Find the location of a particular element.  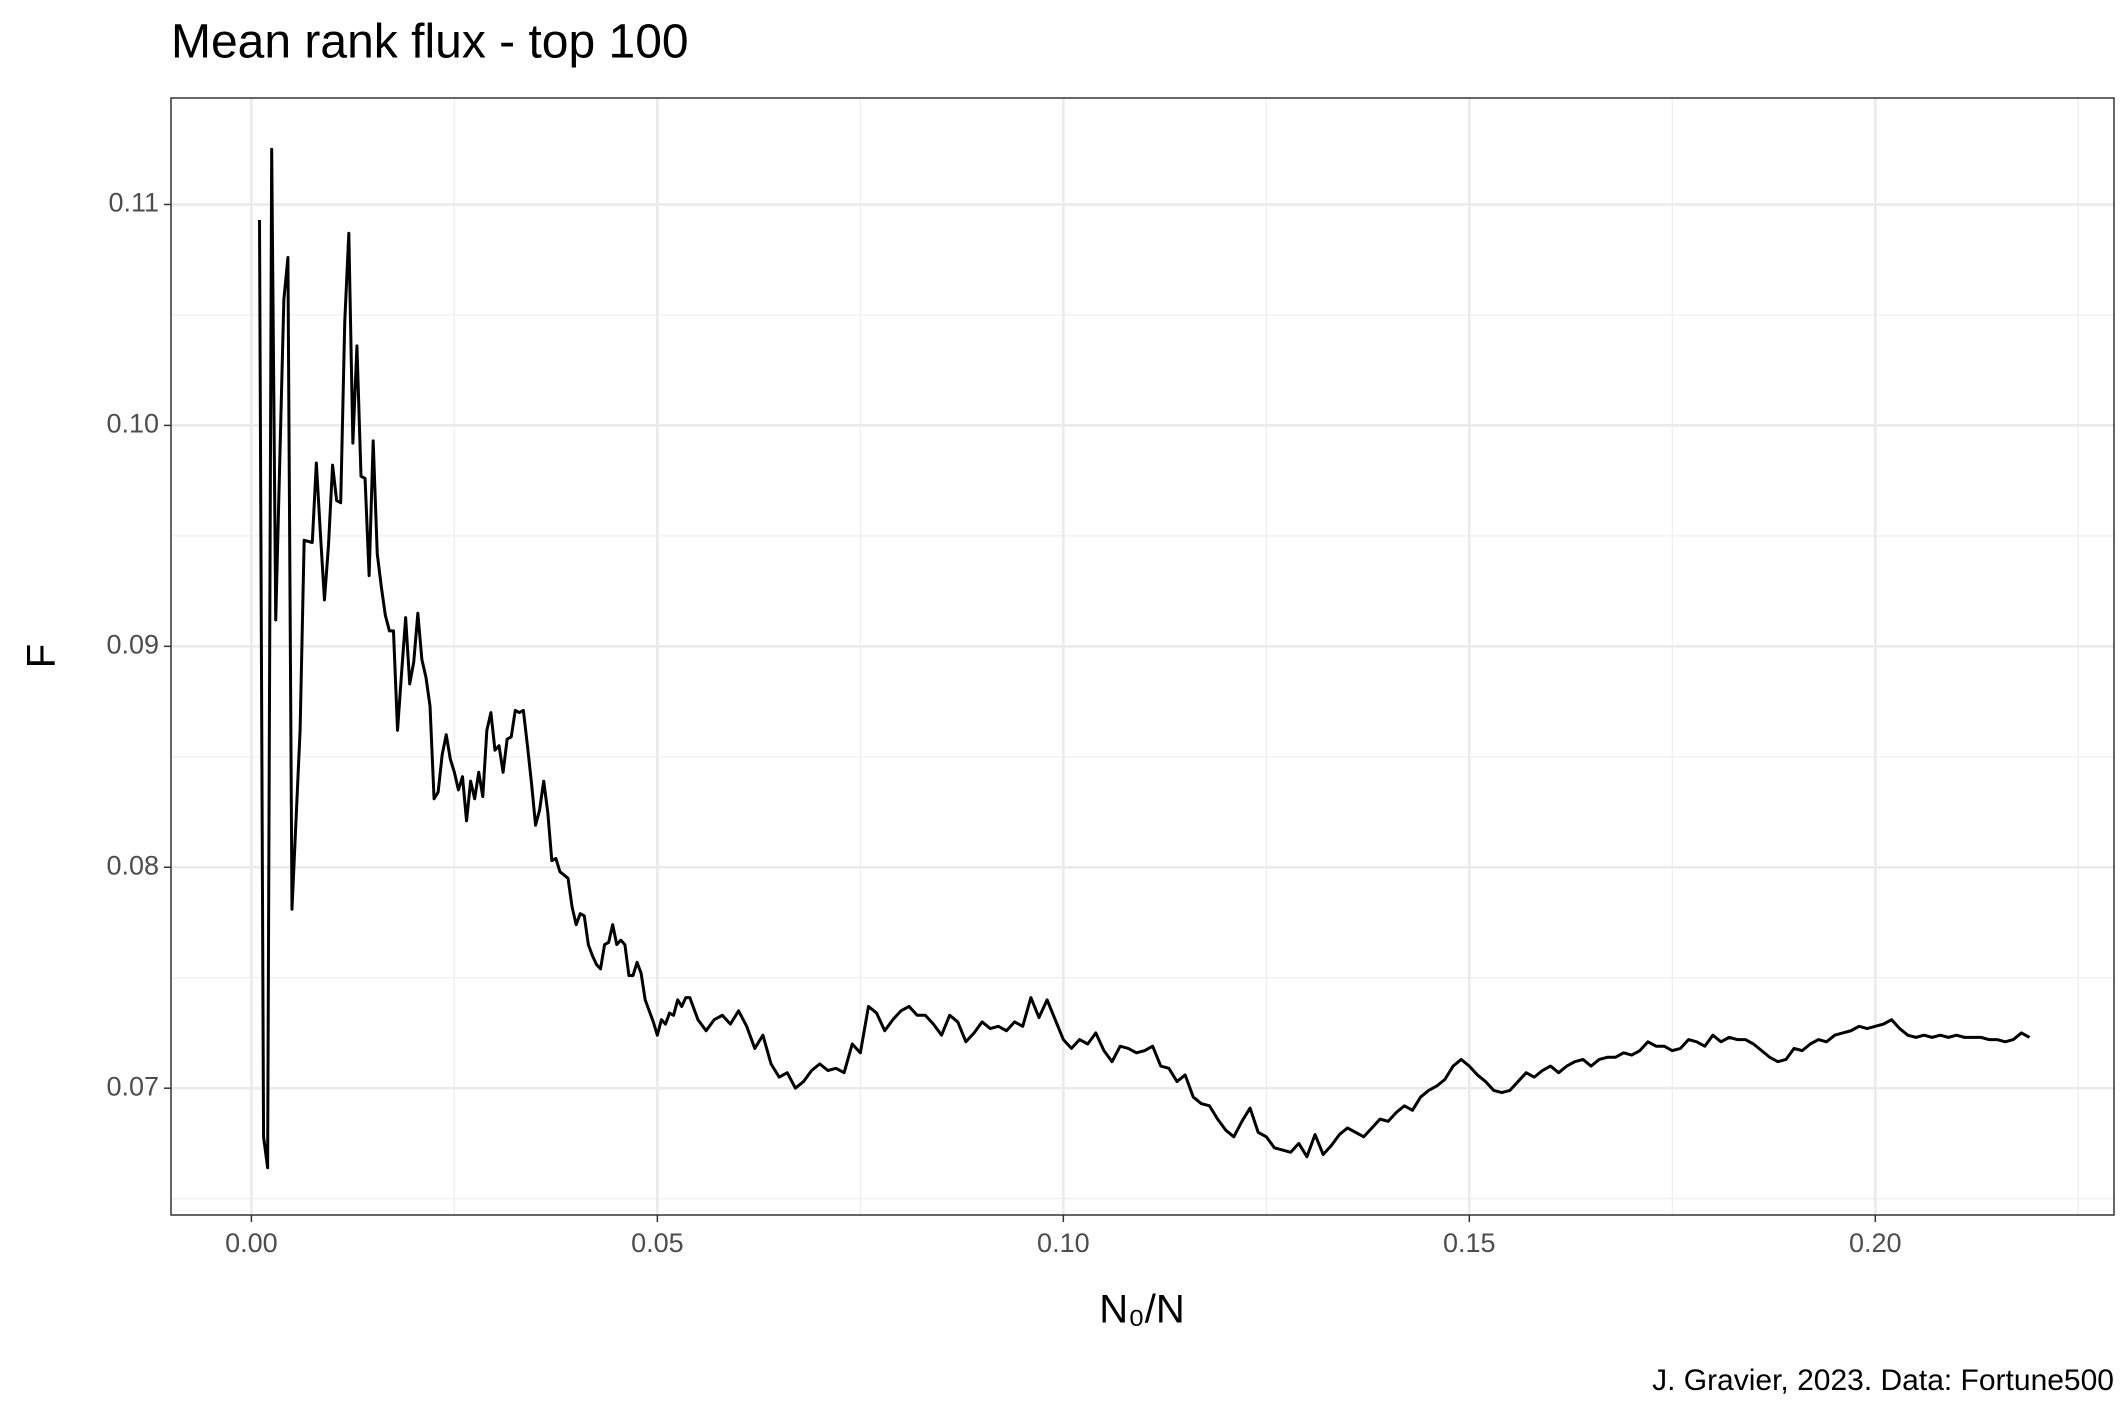

x-tick-label: 0.10 is located at coordinates (1063, 1243).